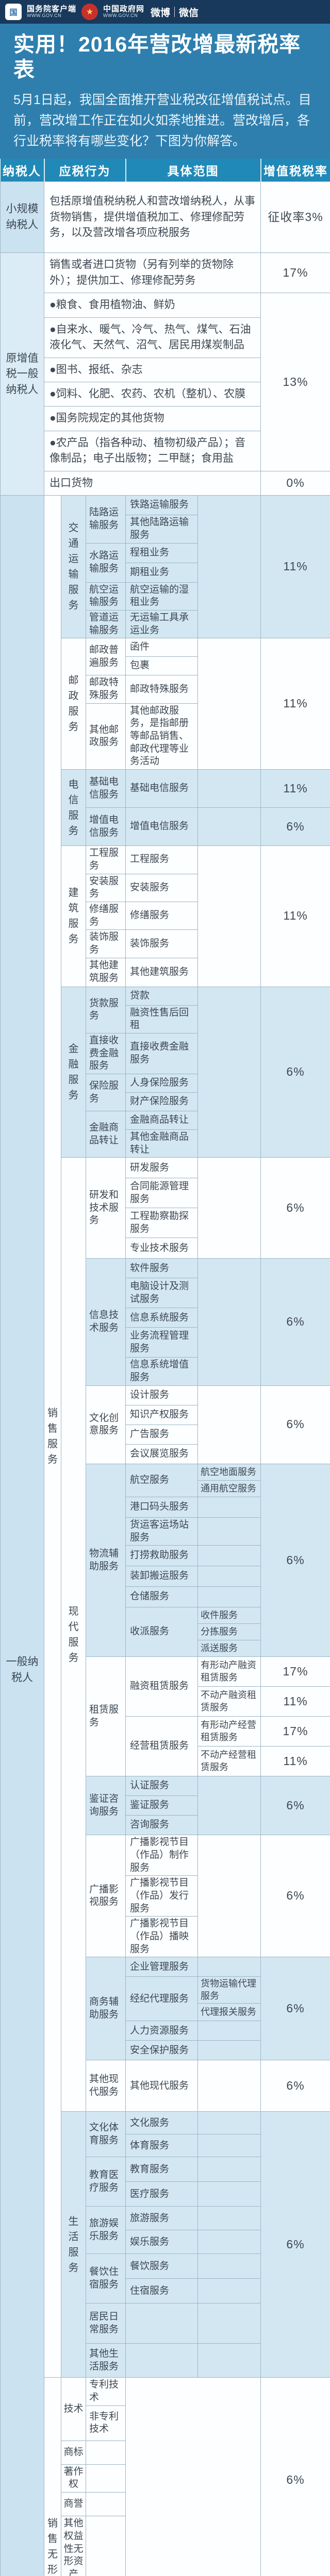 This screenshot has width=330, height=2576. What do you see at coordinates (106, 596) in the screenshot?
I see `subcategory-cell: 航空运输服务` at bounding box center [106, 596].